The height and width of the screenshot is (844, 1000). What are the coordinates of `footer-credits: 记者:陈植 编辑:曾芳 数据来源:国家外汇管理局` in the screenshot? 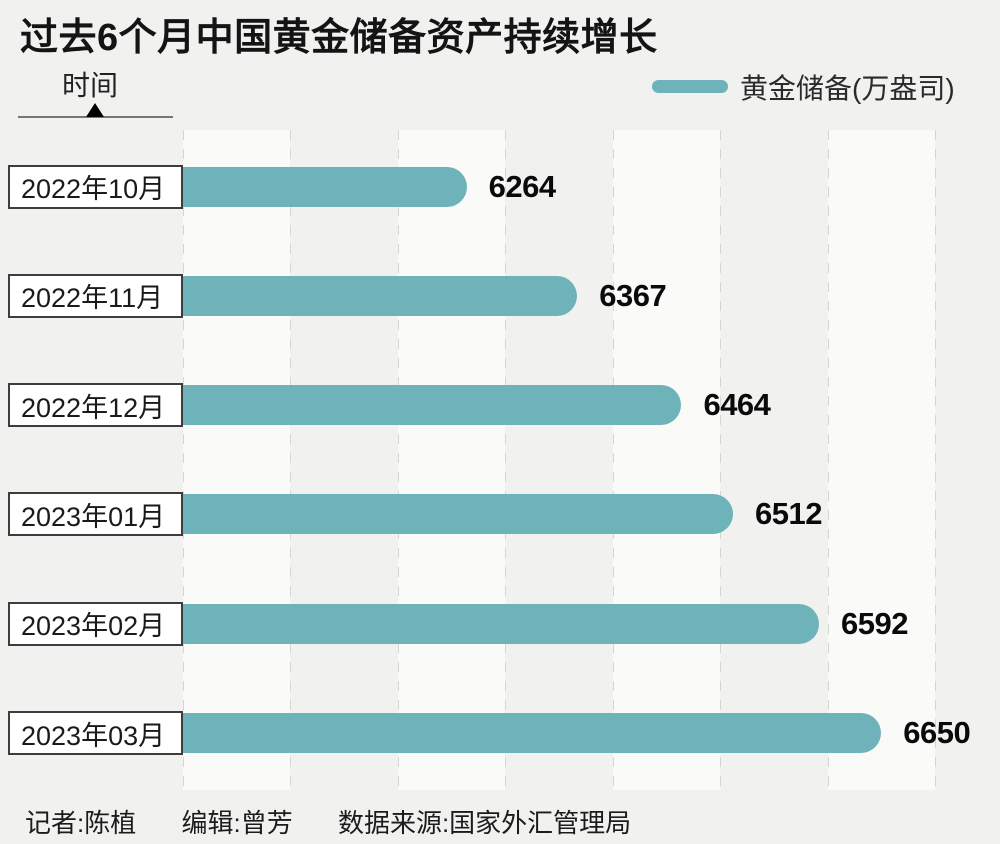 It's located at (328, 821).